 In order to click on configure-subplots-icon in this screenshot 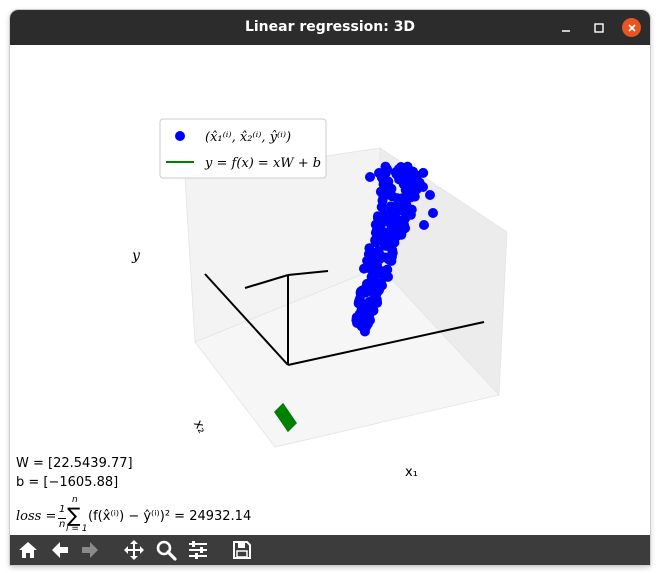, I will do `click(198, 550)`.